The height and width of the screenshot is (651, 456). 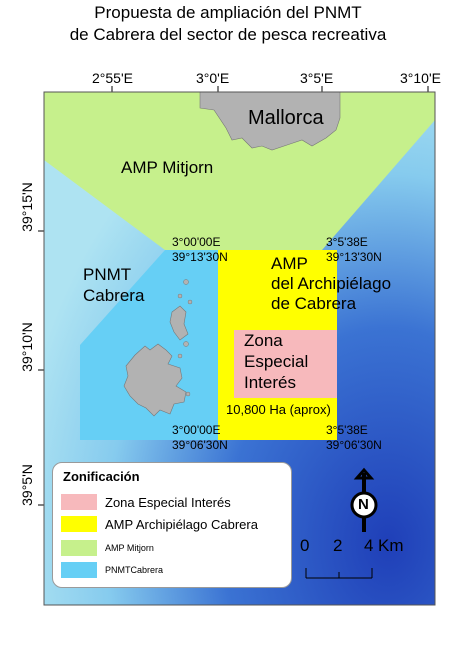 What do you see at coordinates (200, 445) in the screenshot?
I see `corner-sw-lat: 39°06'30N` at bounding box center [200, 445].